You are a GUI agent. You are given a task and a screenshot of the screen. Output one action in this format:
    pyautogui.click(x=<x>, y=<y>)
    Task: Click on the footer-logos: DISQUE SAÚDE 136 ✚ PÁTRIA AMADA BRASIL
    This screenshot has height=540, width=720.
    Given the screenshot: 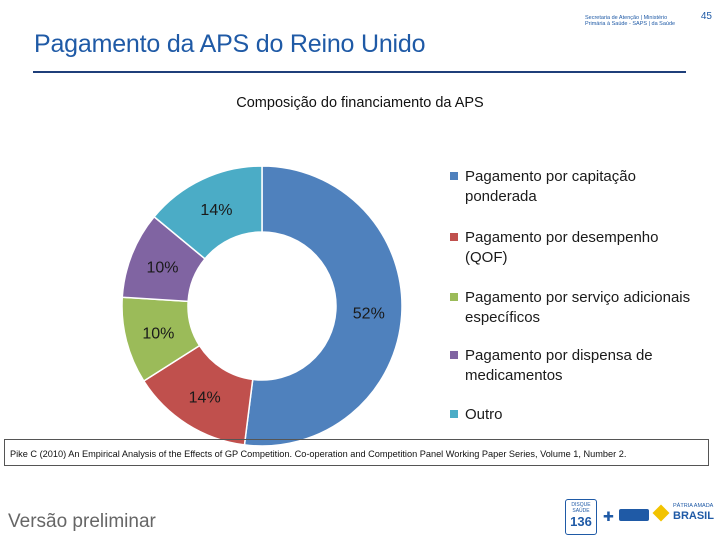 What is the action you would take?
    pyautogui.click(x=640, y=517)
    